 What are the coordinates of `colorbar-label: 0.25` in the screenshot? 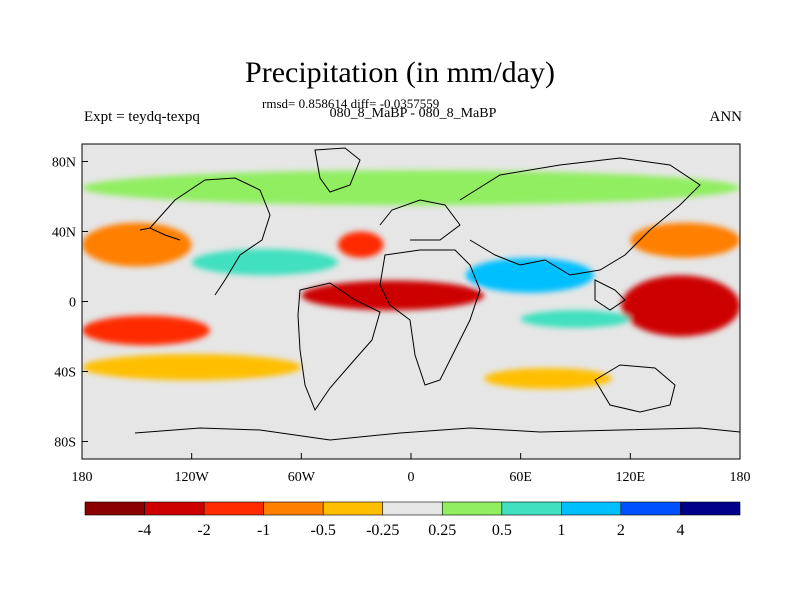 It's located at (442, 530).